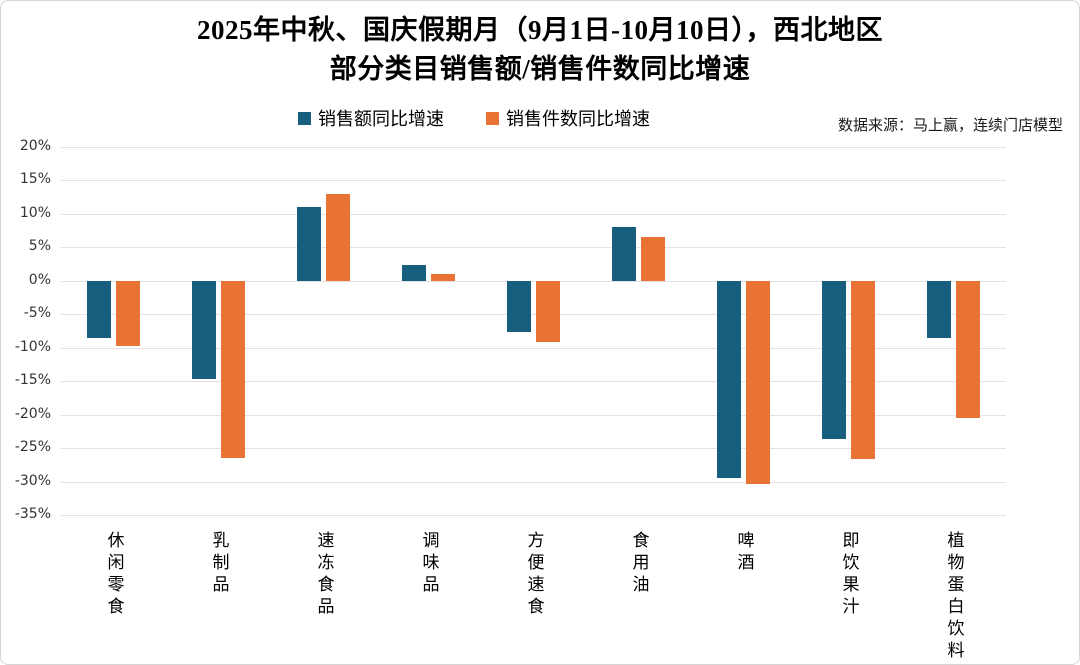 Image resolution: width=1080 pixels, height=665 pixels. I want to click on y-axis-tick-label: -20%, so click(32, 413).